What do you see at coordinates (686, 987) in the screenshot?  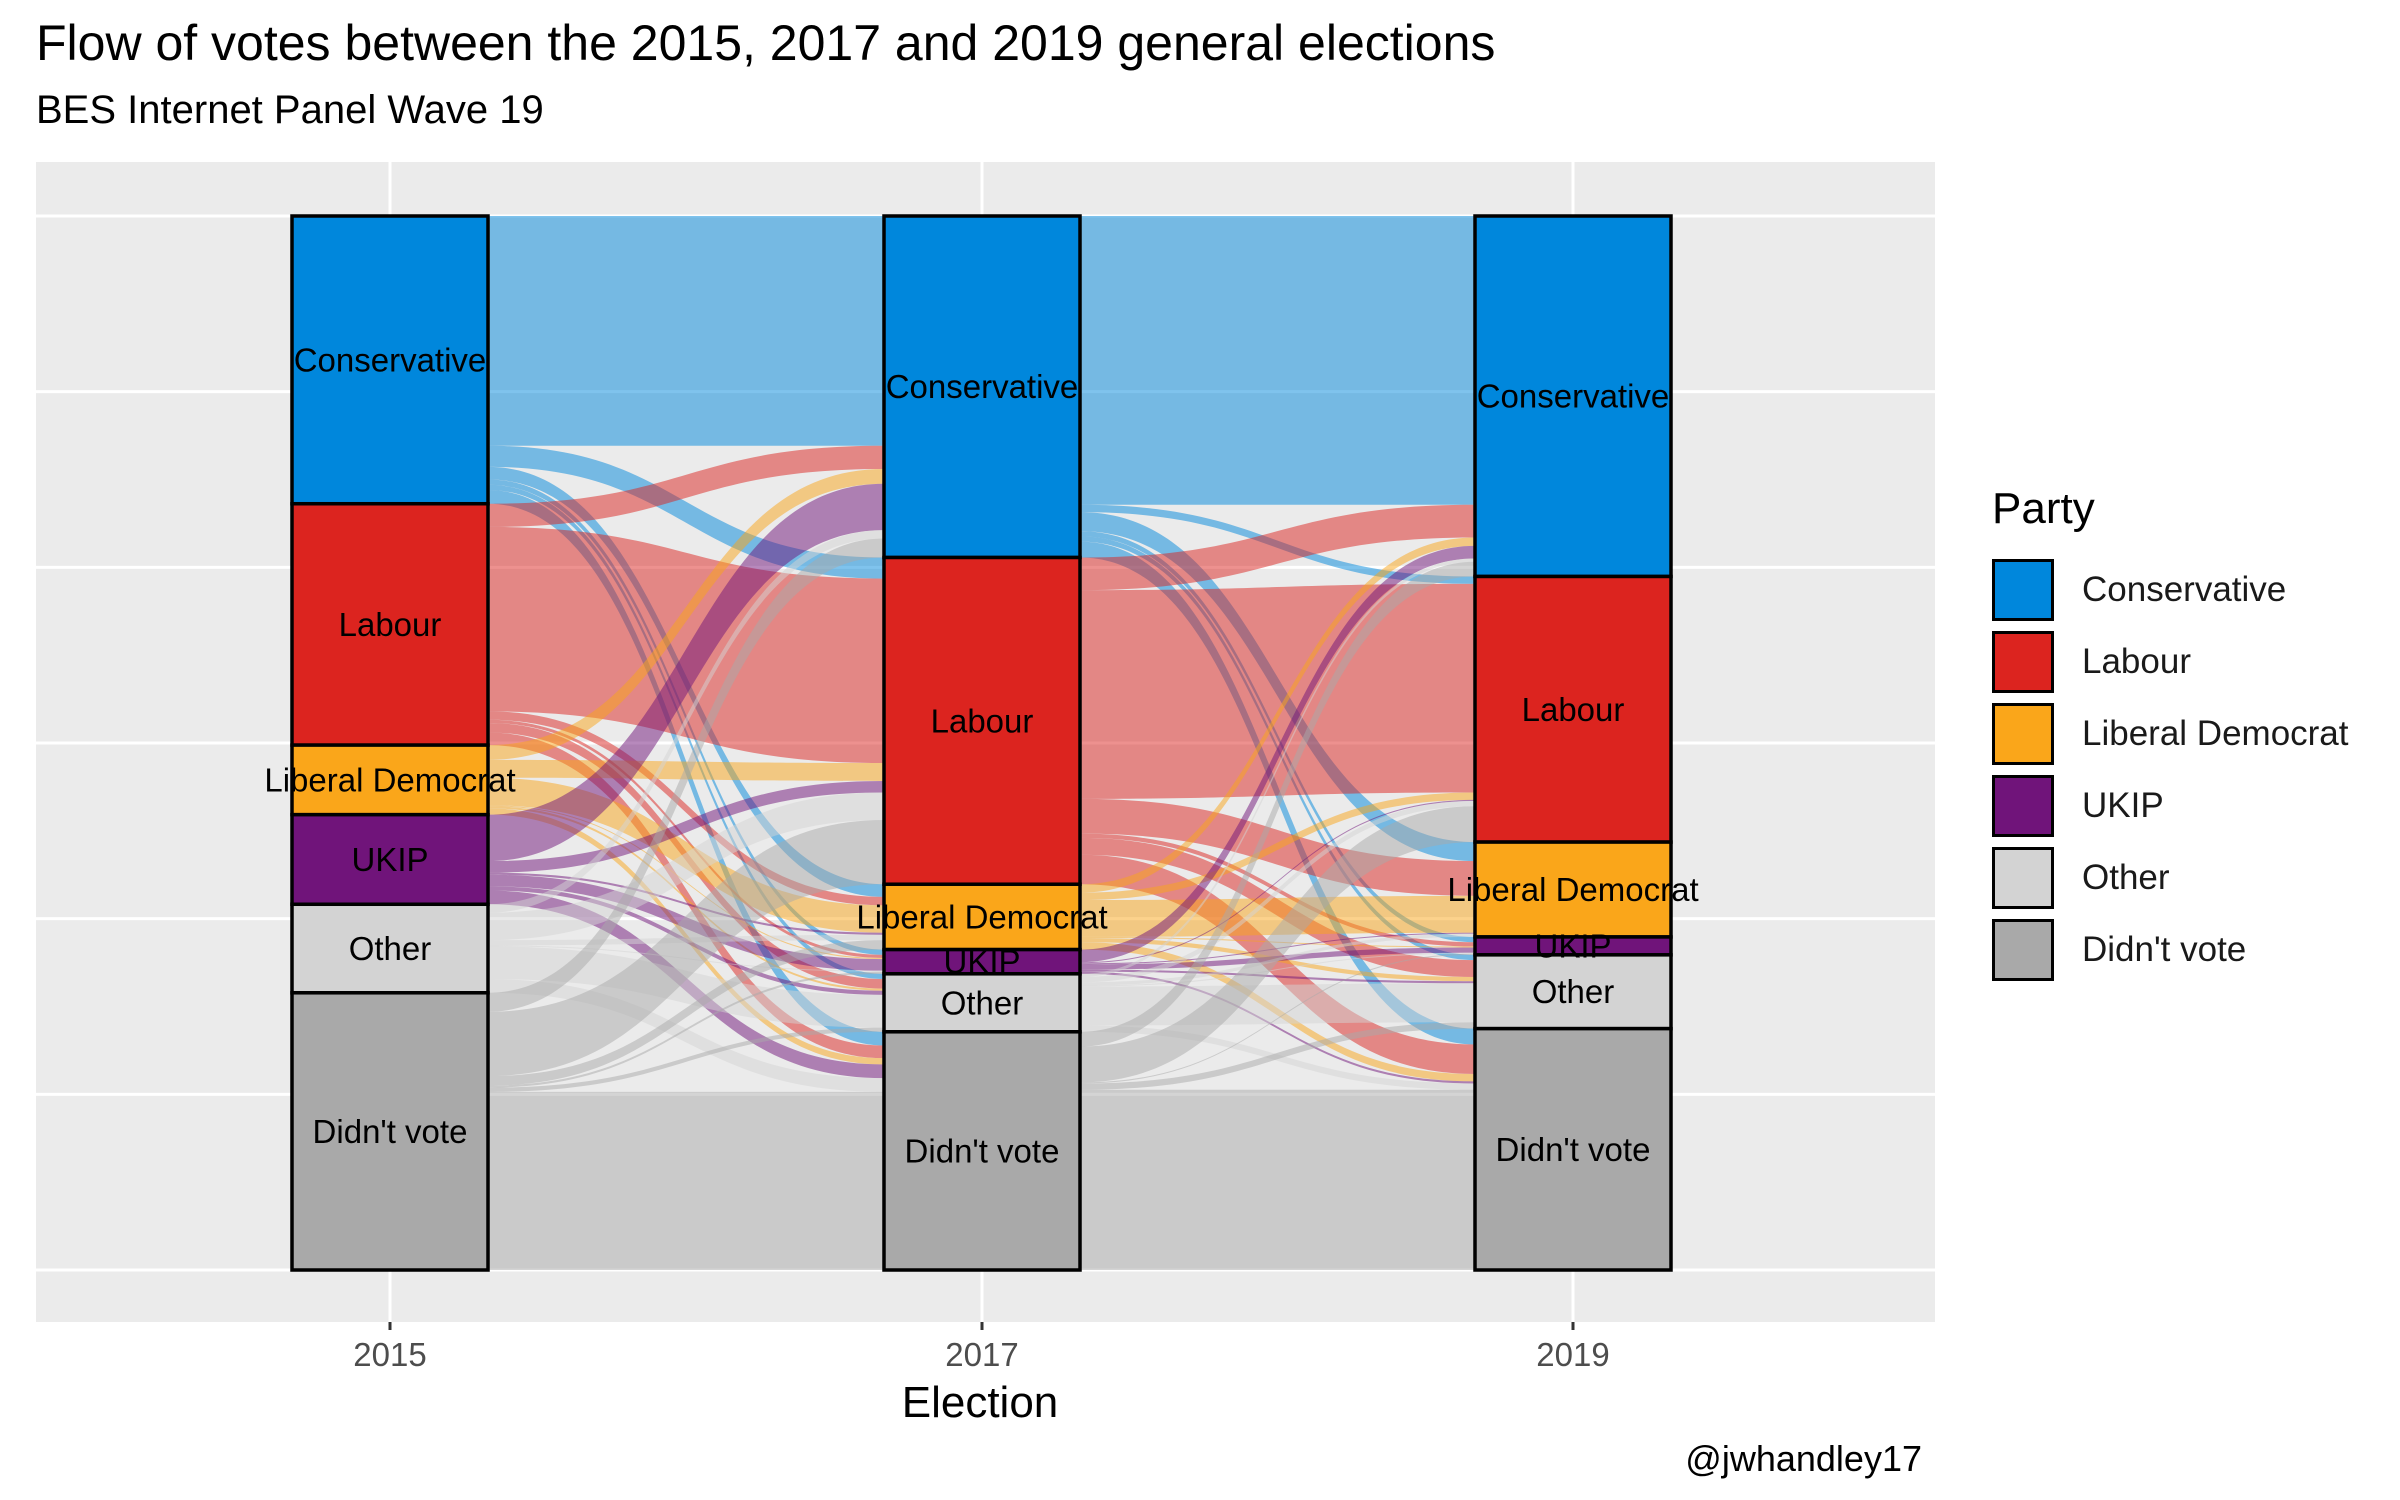 I see `flow-2015-other-to-other` at bounding box center [686, 987].